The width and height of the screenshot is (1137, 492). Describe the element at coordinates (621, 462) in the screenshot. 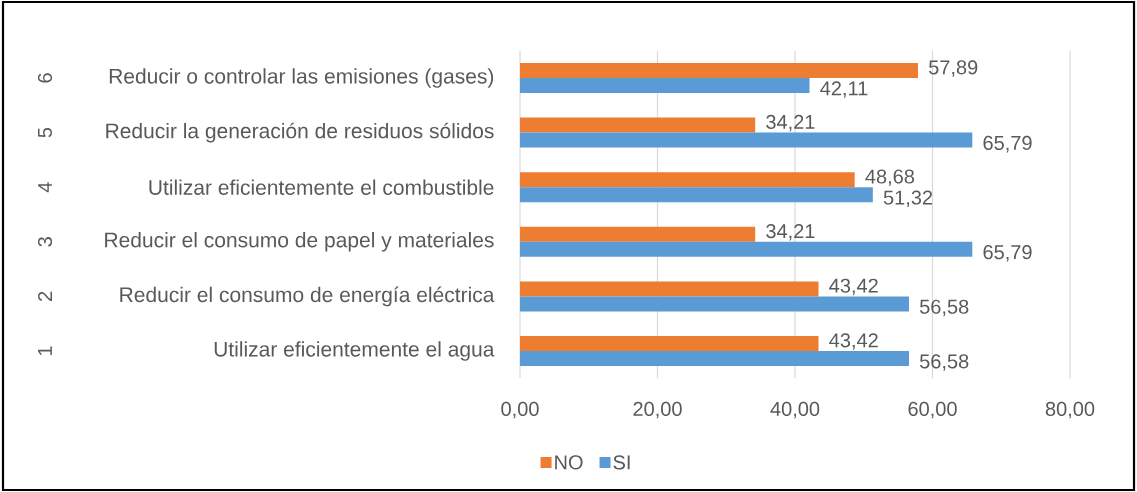

I see `legend-label: SI` at that location.